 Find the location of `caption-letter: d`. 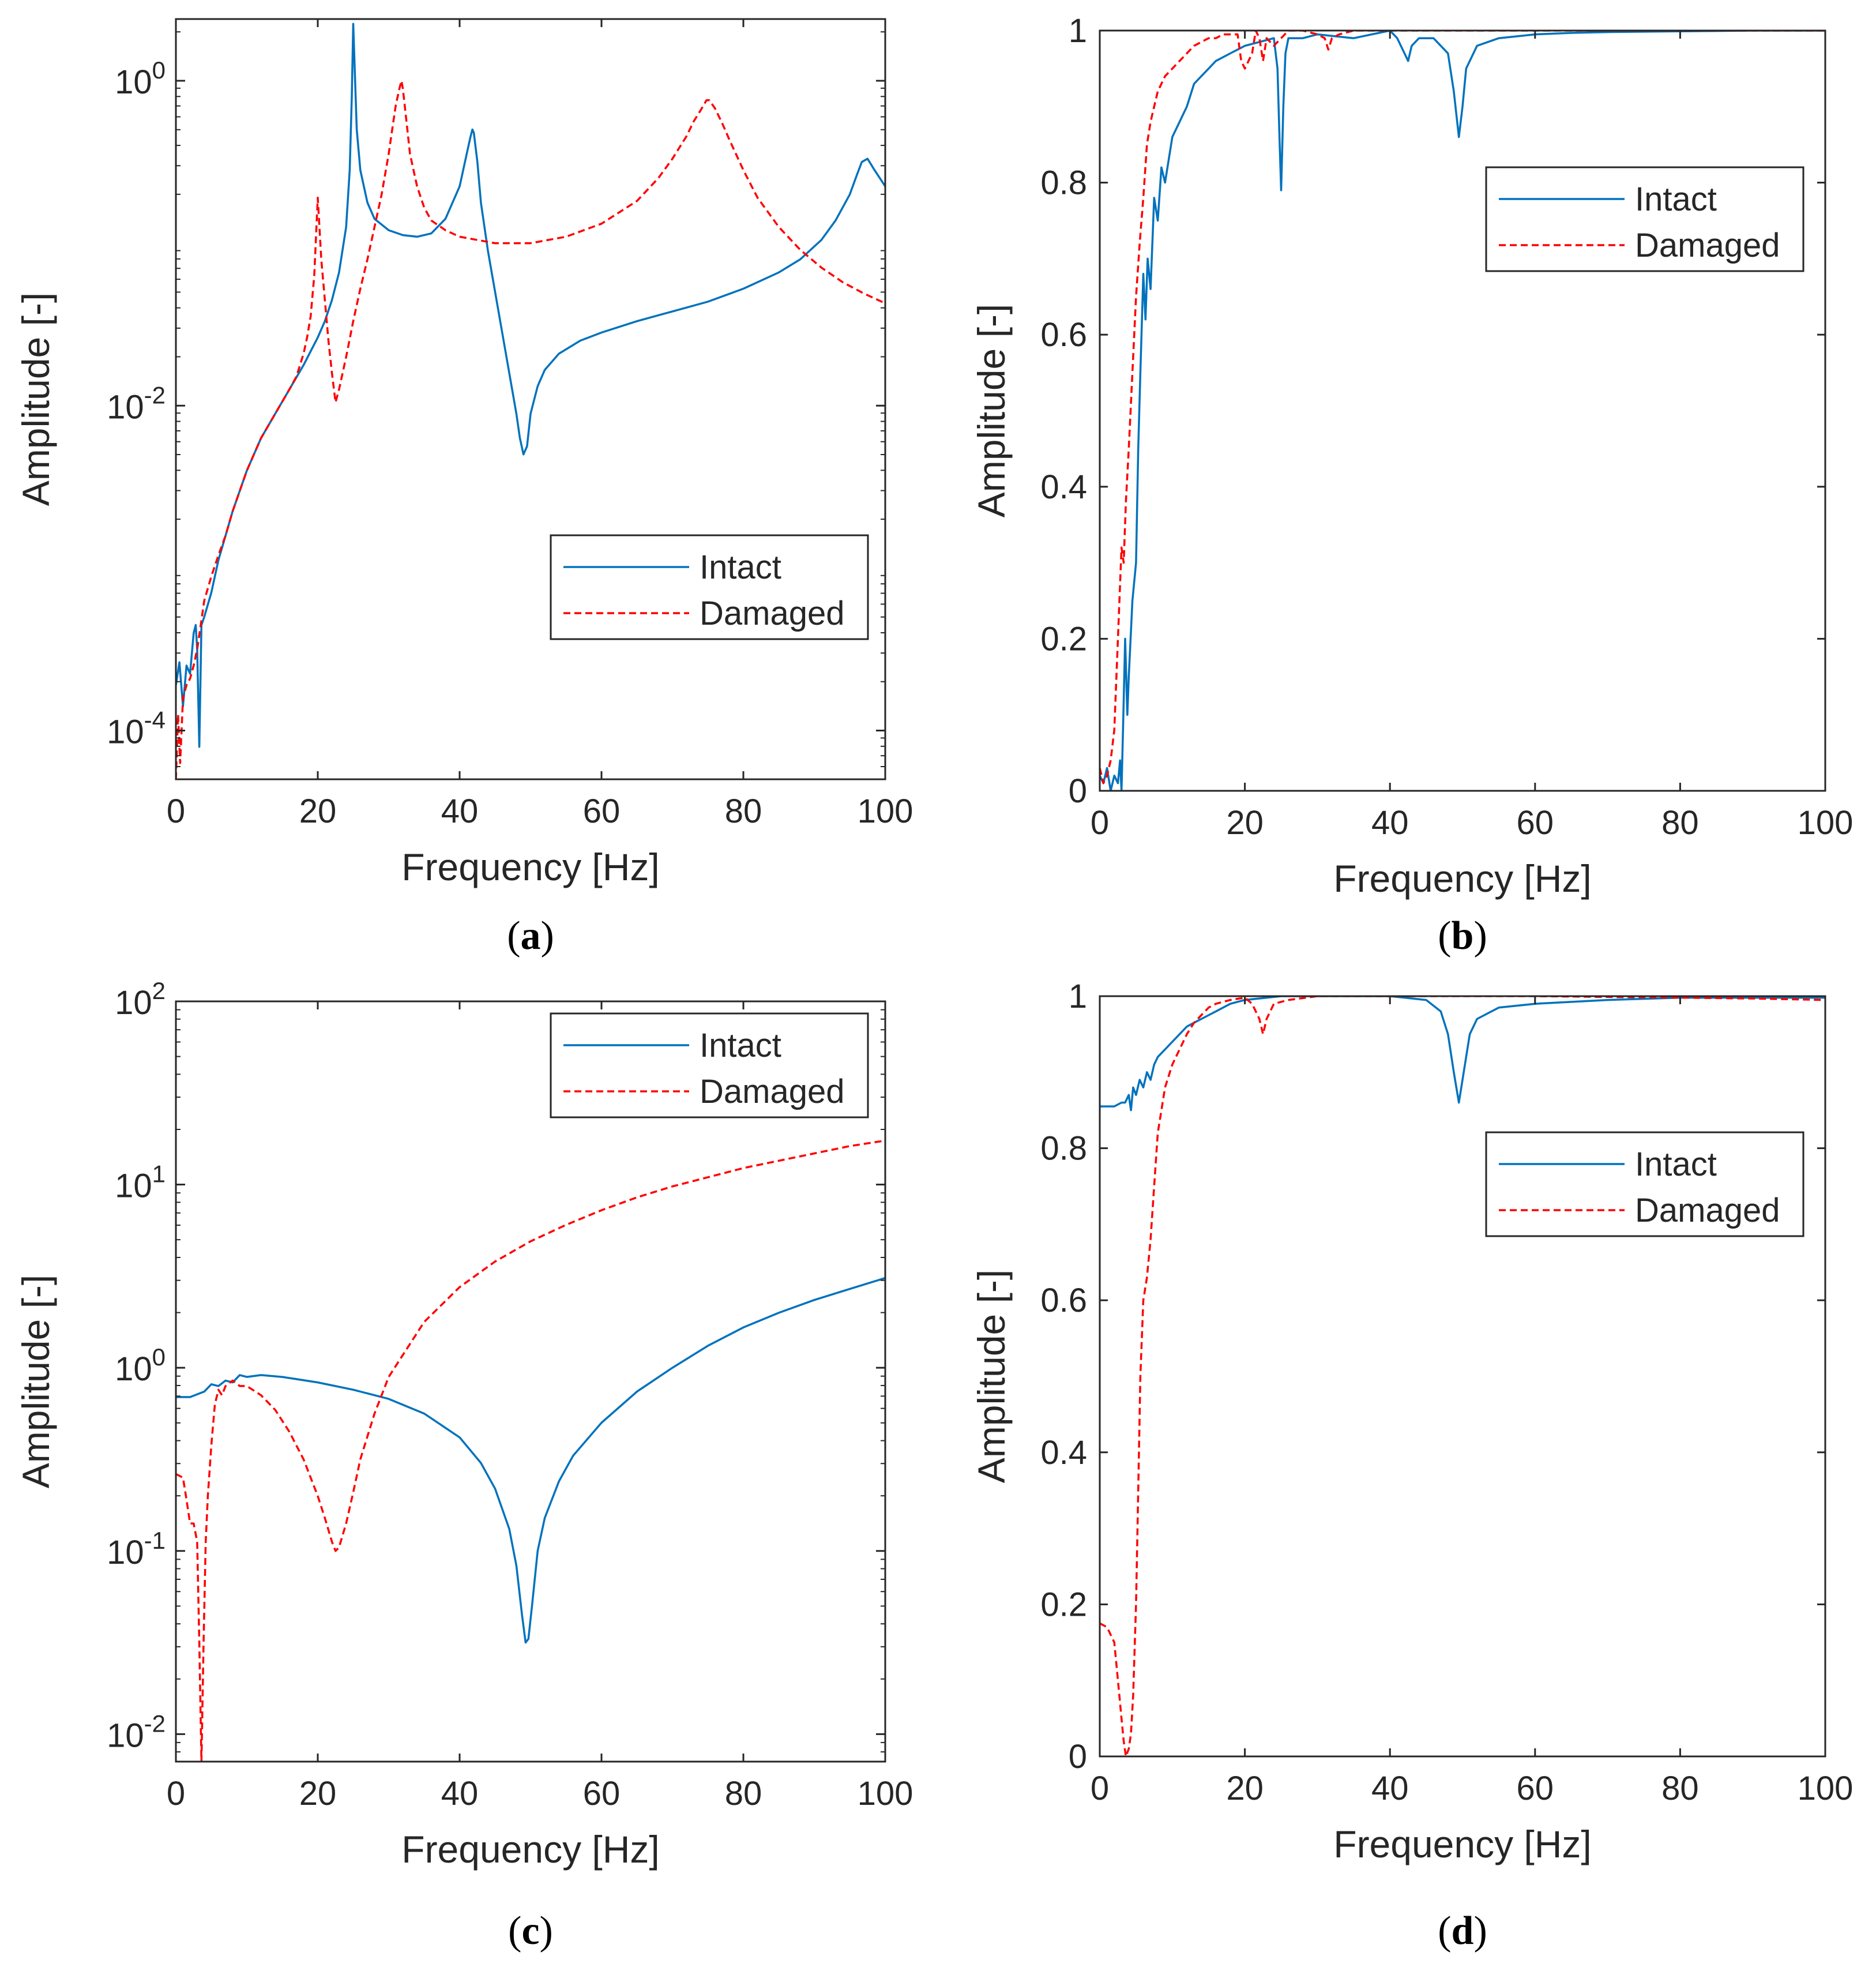

caption-letter: d is located at coordinates (1463, 1931).